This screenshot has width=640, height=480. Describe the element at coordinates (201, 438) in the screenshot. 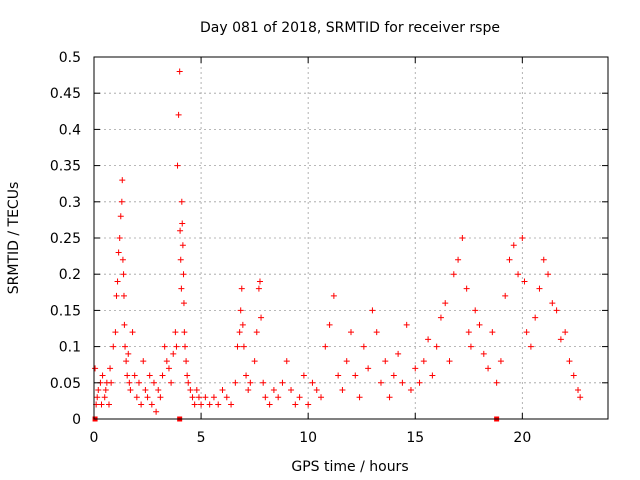

I see `x-tick-label: 5` at that location.